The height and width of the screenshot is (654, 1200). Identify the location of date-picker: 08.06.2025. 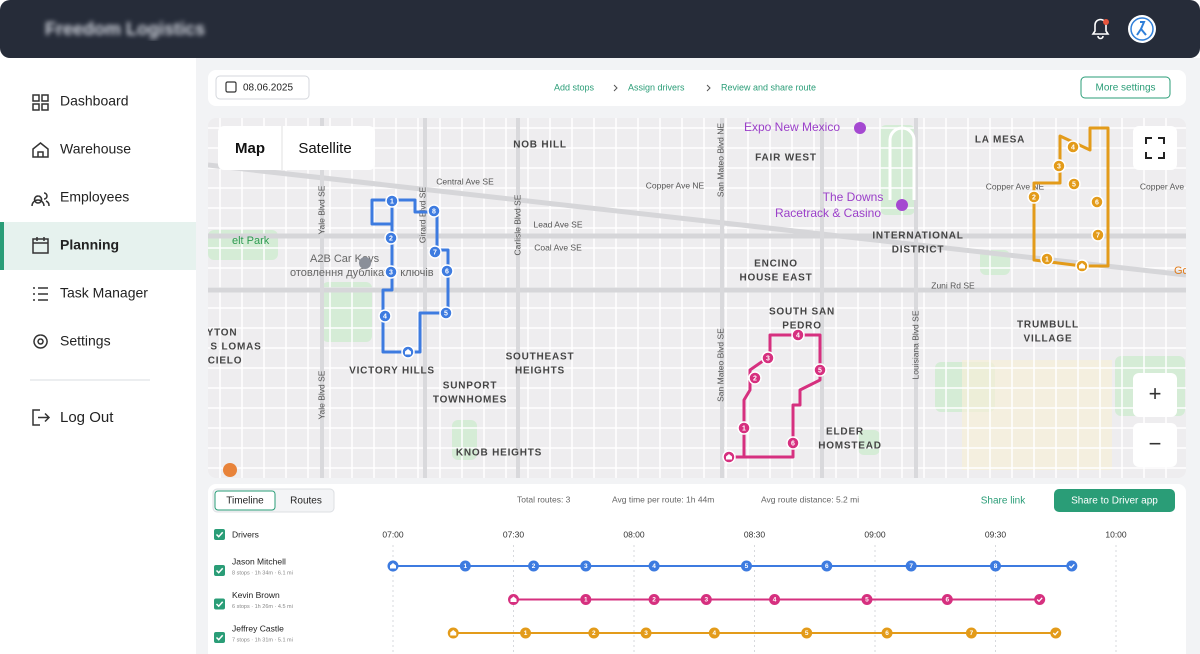
(262, 87).